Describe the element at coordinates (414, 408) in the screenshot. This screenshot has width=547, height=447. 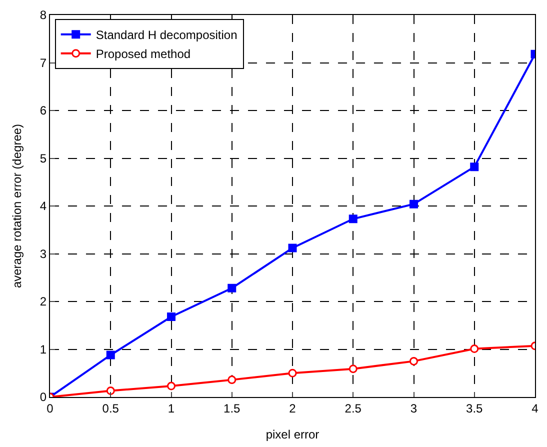
I see `x-tick-label: 3` at that location.